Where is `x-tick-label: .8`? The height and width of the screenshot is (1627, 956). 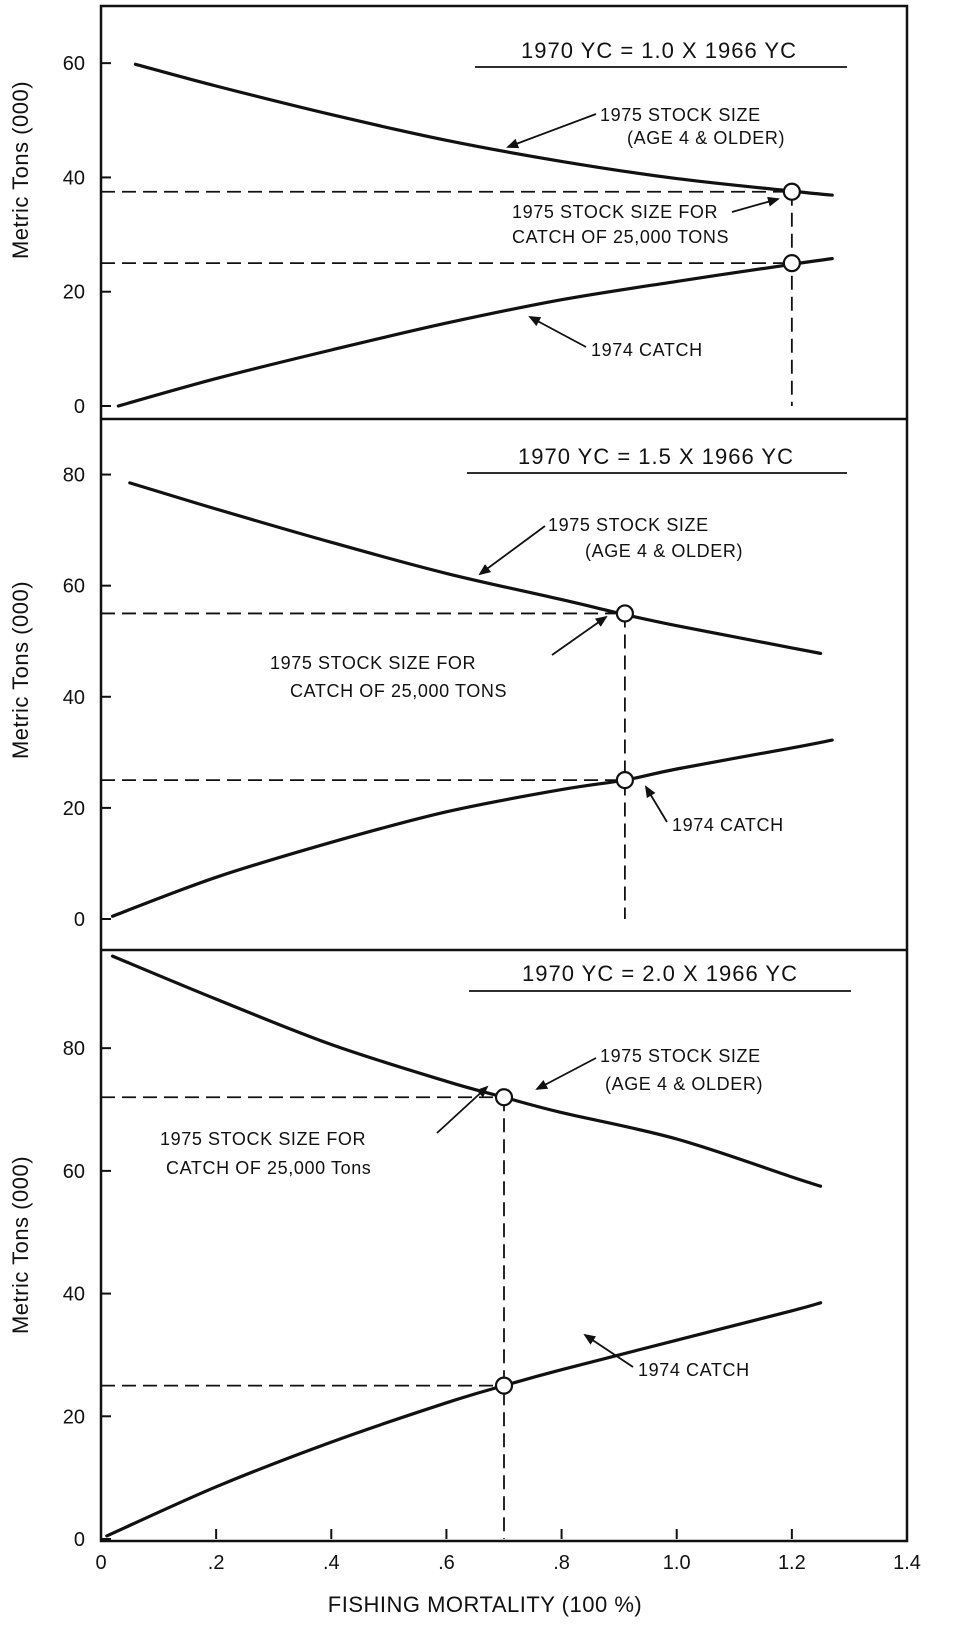 x-tick-label: .8 is located at coordinates (561, 1563).